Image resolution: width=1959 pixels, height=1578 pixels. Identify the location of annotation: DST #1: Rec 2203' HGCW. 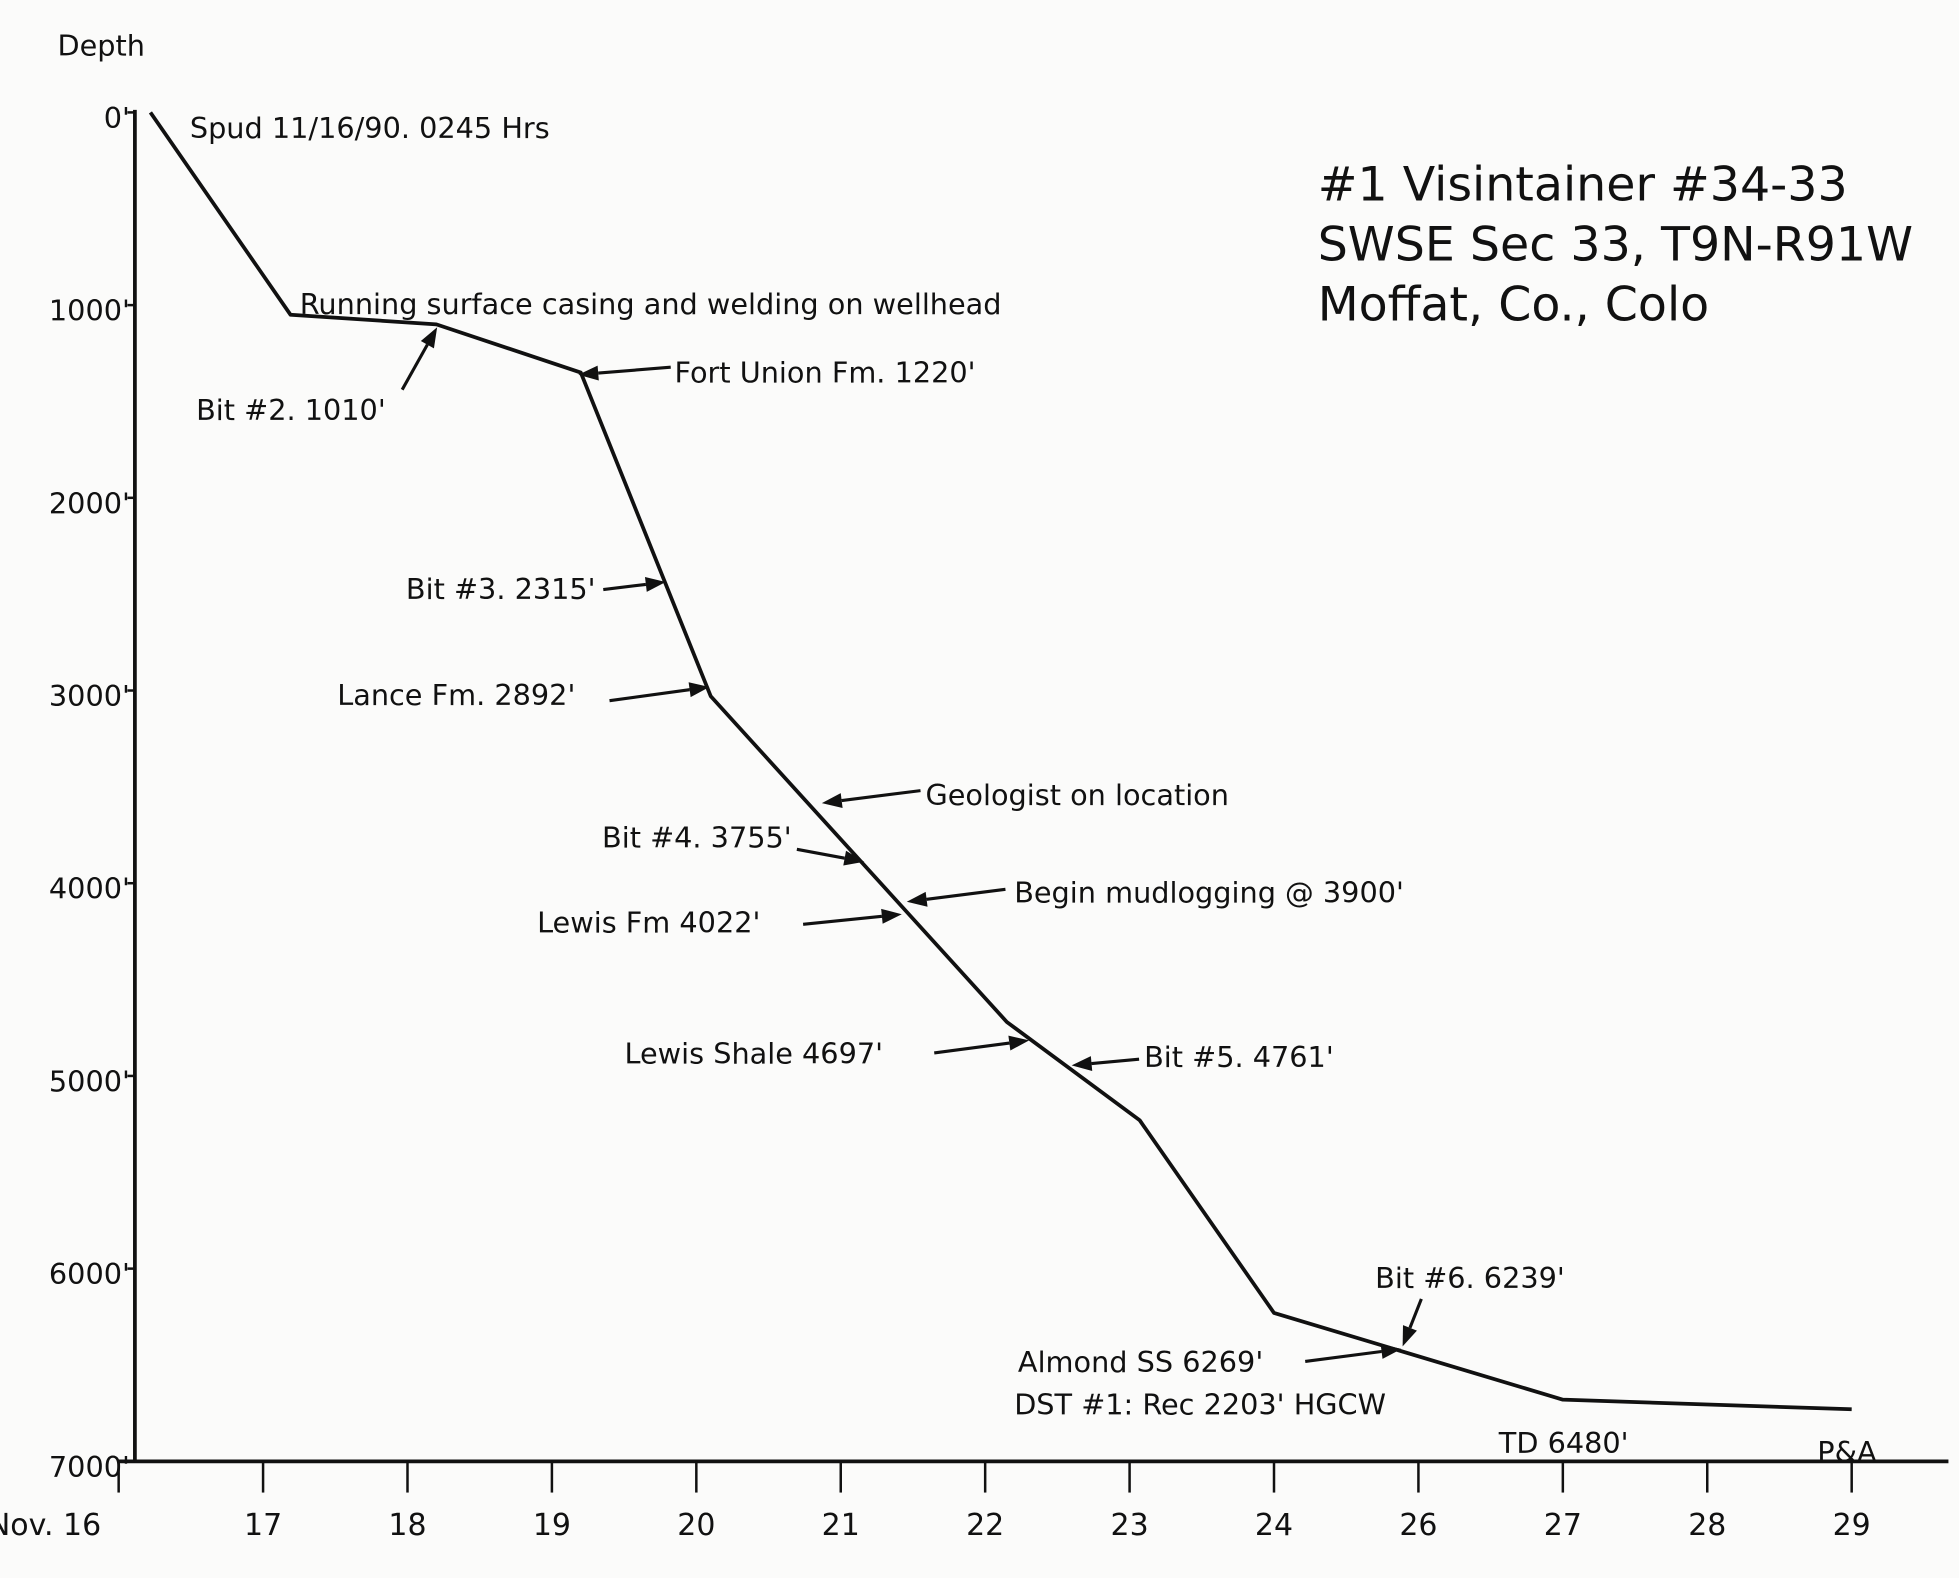
(1200, 1404).